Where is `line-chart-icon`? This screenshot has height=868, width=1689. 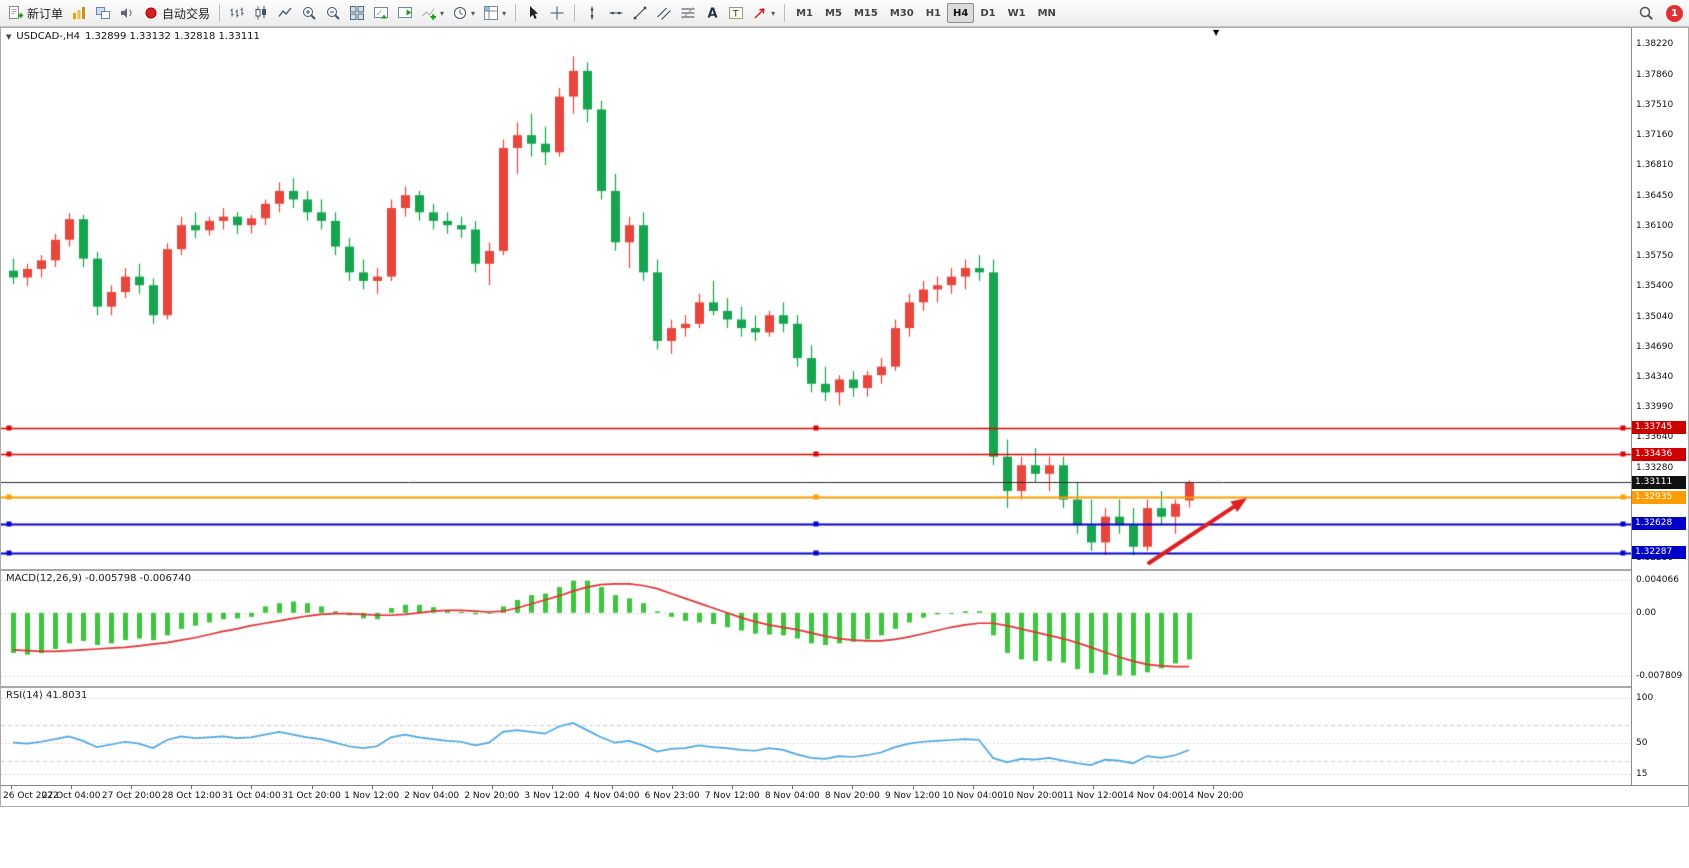
line-chart-icon is located at coordinates (285, 13).